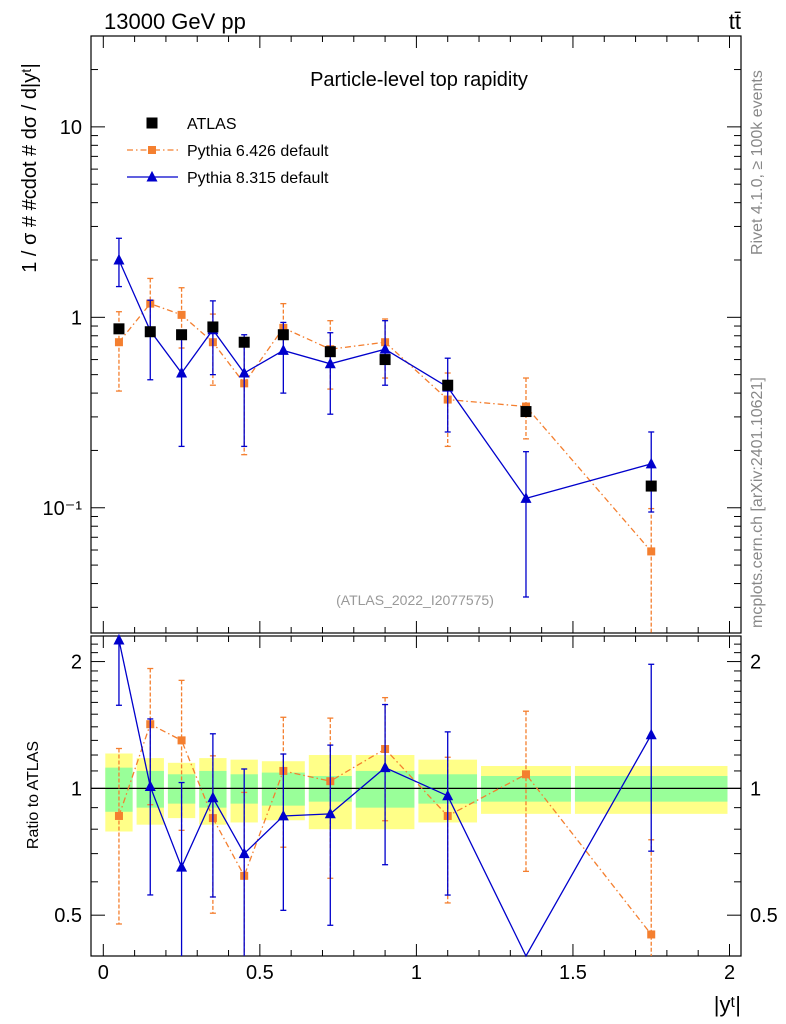  I want to click on legend-label: Pythia 8.315 default, so click(258, 178).